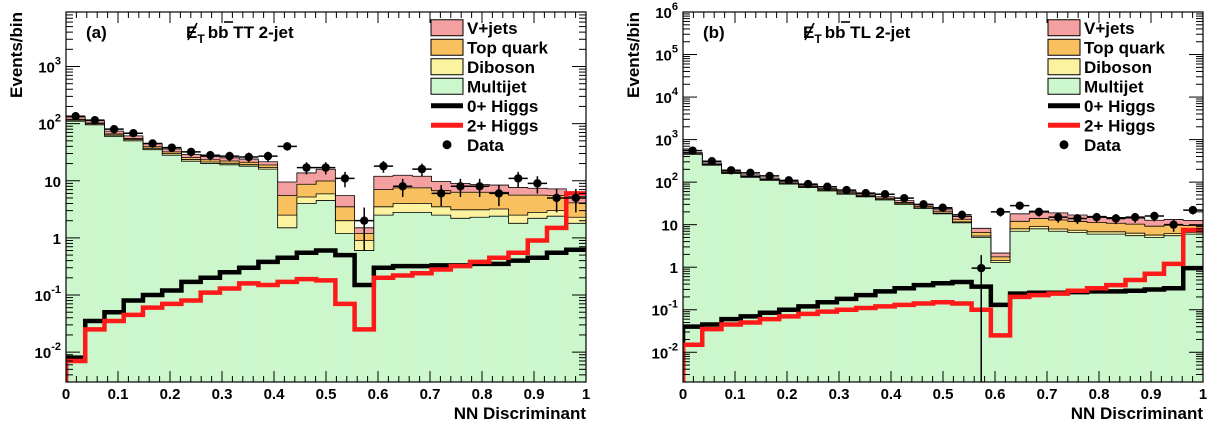 The height and width of the screenshot is (432, 1229). What do you see at coordinates (1124, 47) in the screenshot?
I see `legend-top-quark-label: Top quark` at bounding box center [1124, 47].